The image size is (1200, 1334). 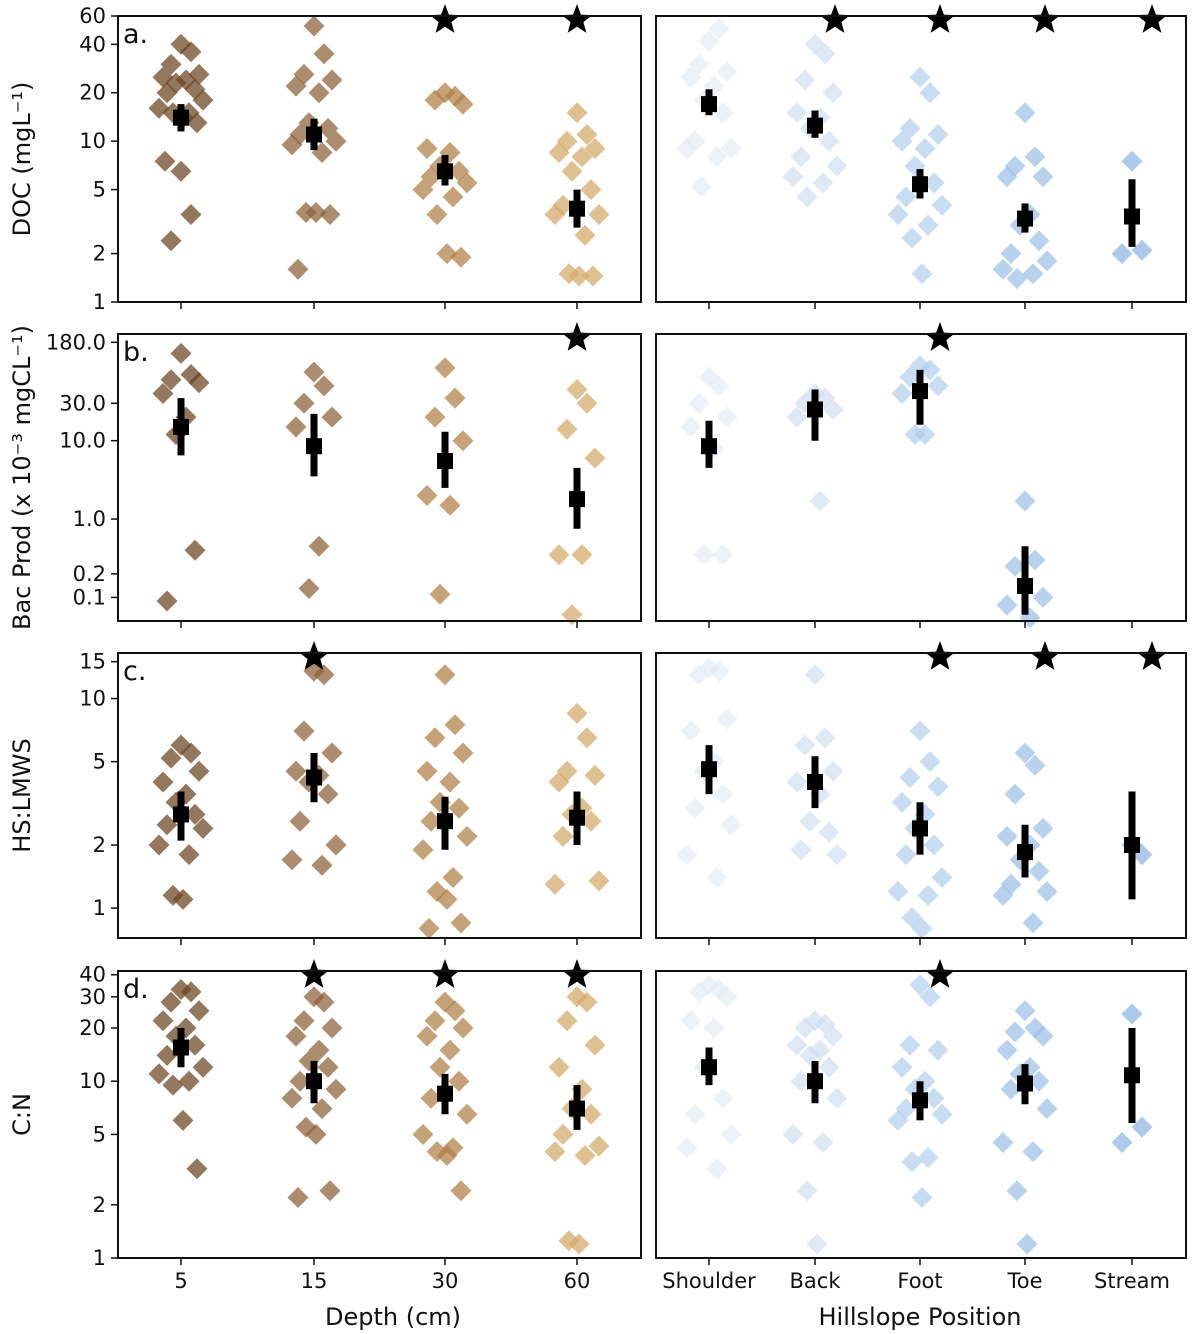 I want to click on panel-letter: a., so click(x=135, y=34).